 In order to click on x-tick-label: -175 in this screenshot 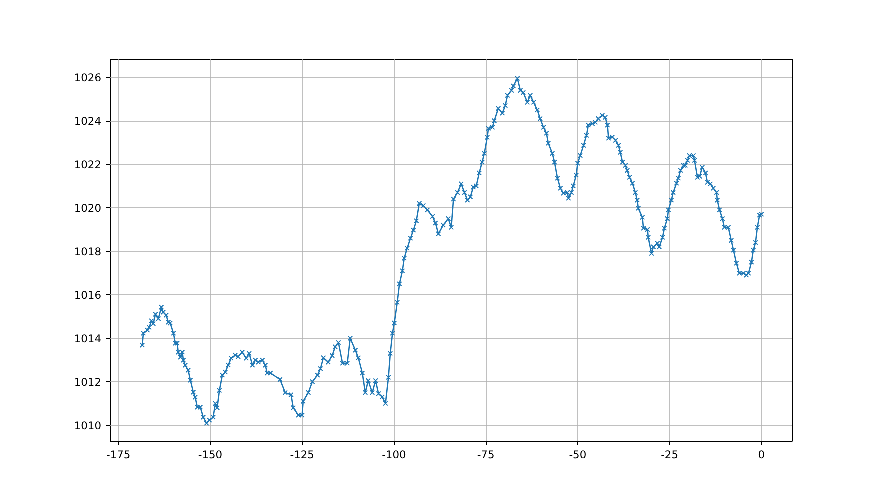, I will do `click(118, 455)`.